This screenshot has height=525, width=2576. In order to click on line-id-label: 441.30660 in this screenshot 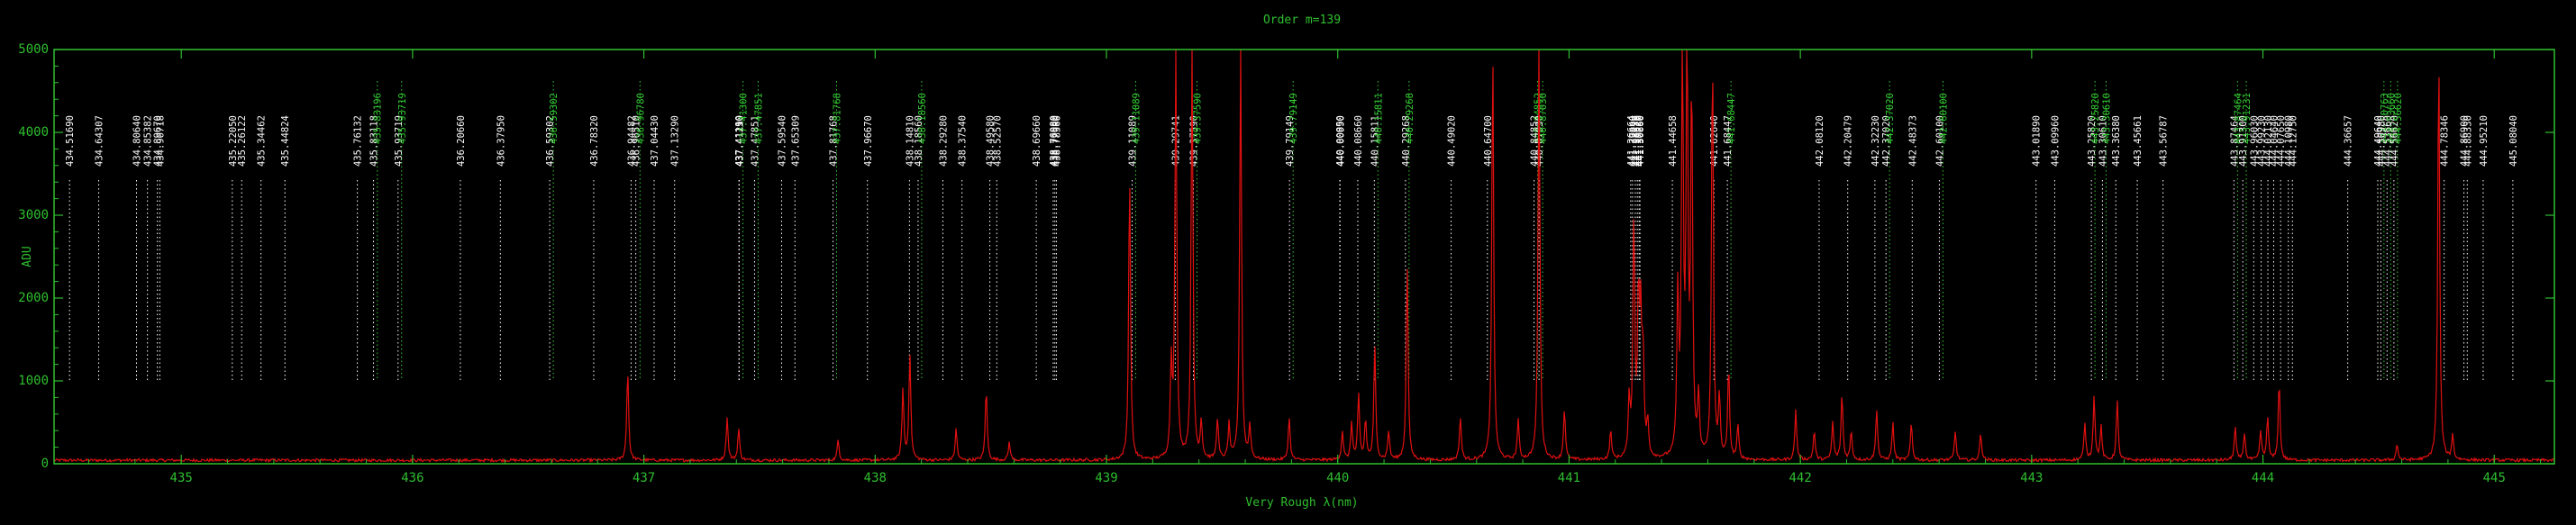, I will do `click(1640, 141)`.